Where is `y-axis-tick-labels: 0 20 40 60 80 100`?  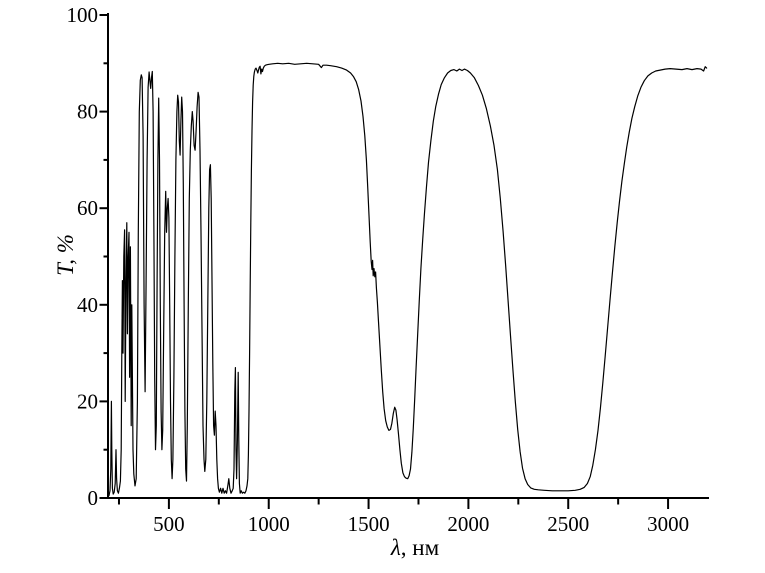 y-axis-tick-labels: 0 20 40 60 80 100 is located at coordinates (83, 256).